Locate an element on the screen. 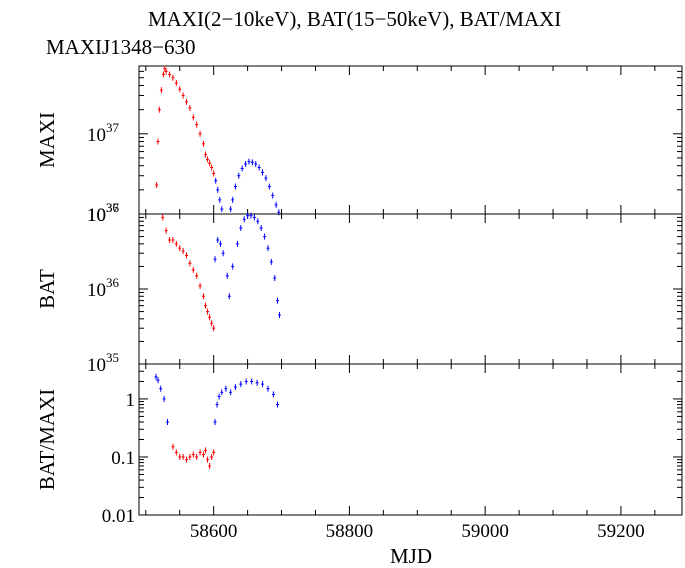  y-tick-label: 1 is located at coordinates (131, 400).